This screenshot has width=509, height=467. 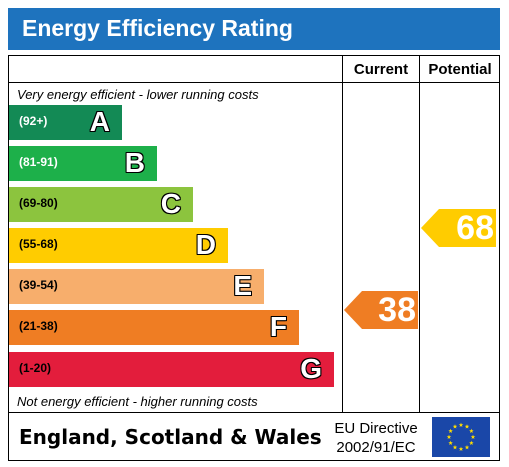 I want to click on current-pointer-shape, so click(x=381, y=310).